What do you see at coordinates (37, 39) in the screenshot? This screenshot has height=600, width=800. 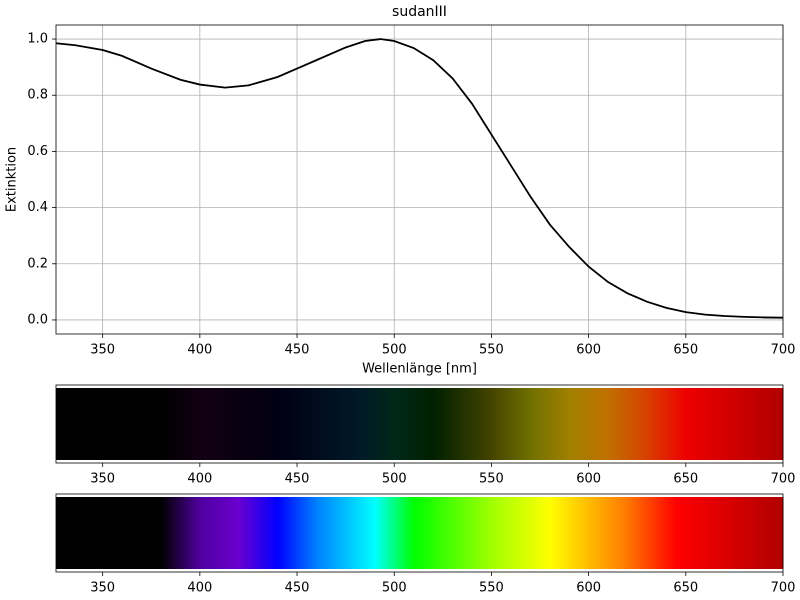 I see `y-tick-label: 1.0` at bounding box center [37, 39].